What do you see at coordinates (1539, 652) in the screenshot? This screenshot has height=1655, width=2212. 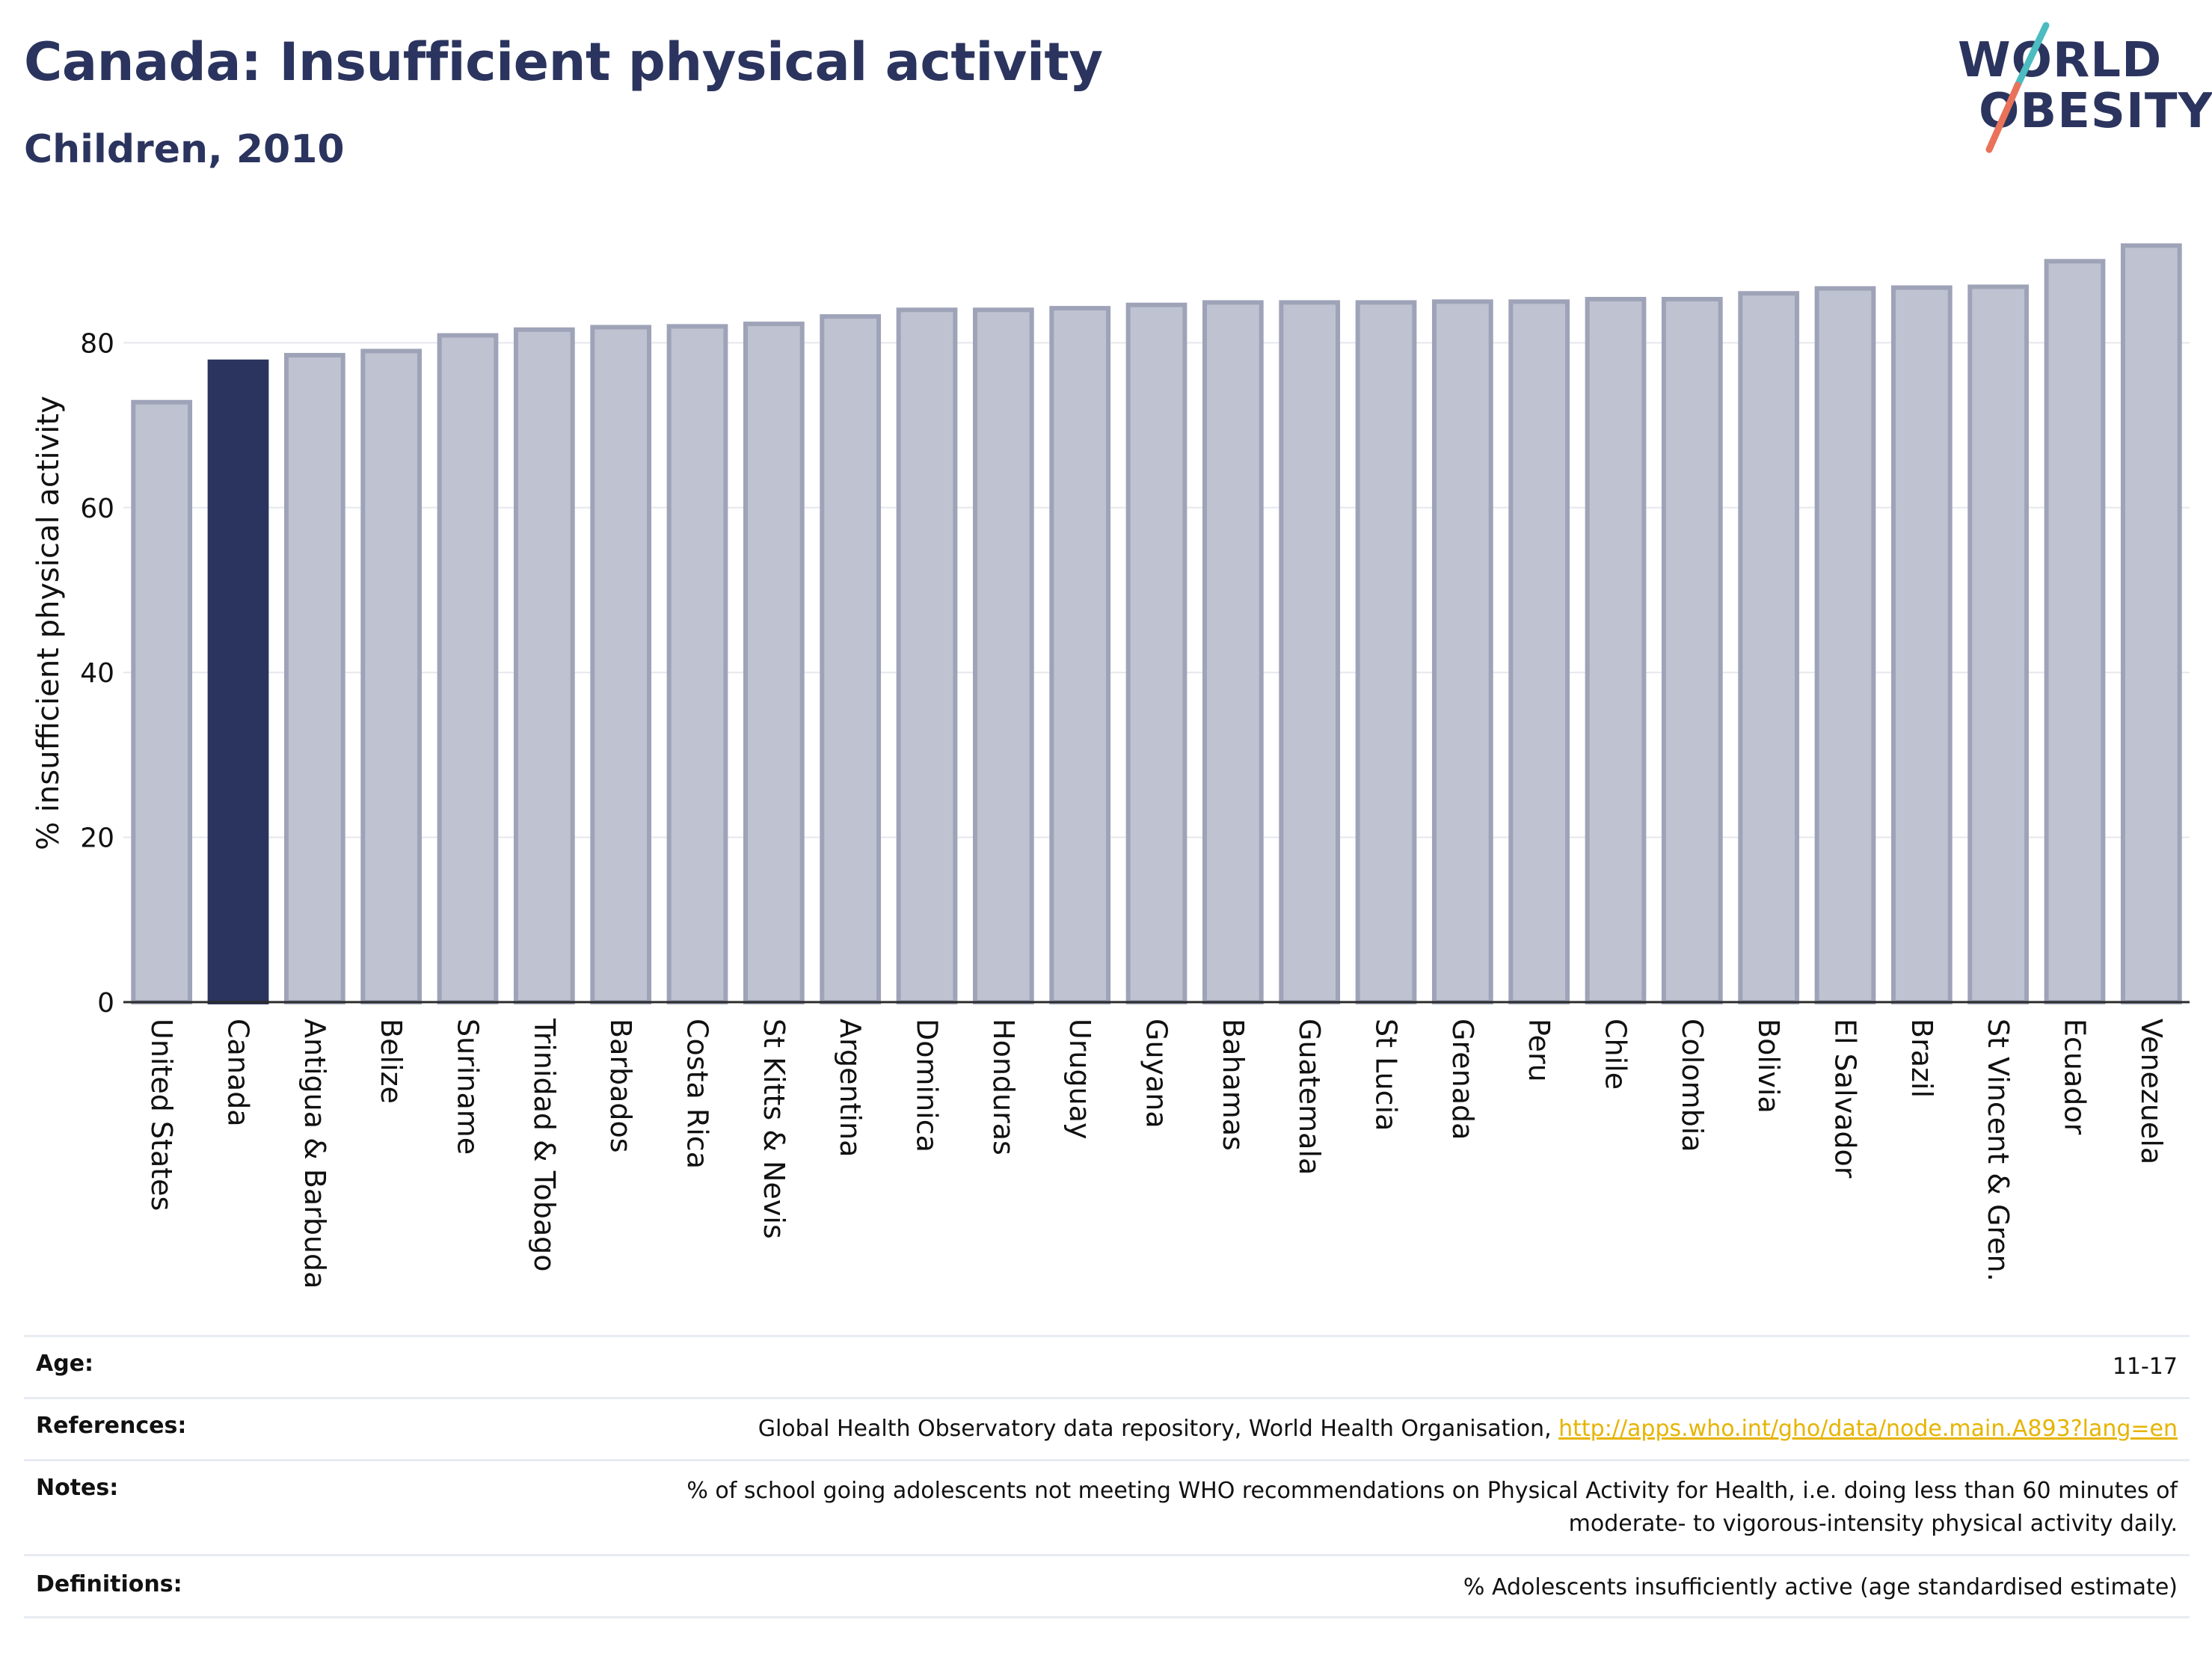 I see `bar-peru` at bounding box center [1539, 652].